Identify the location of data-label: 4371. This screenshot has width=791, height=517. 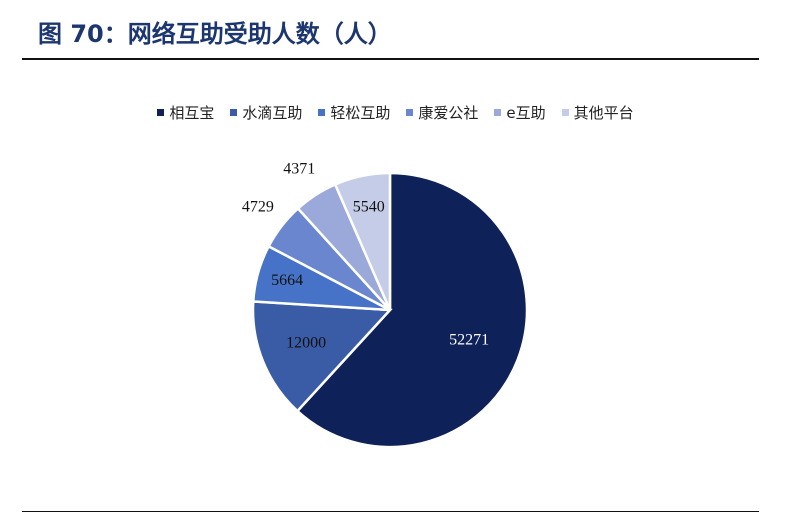
(299, 168).